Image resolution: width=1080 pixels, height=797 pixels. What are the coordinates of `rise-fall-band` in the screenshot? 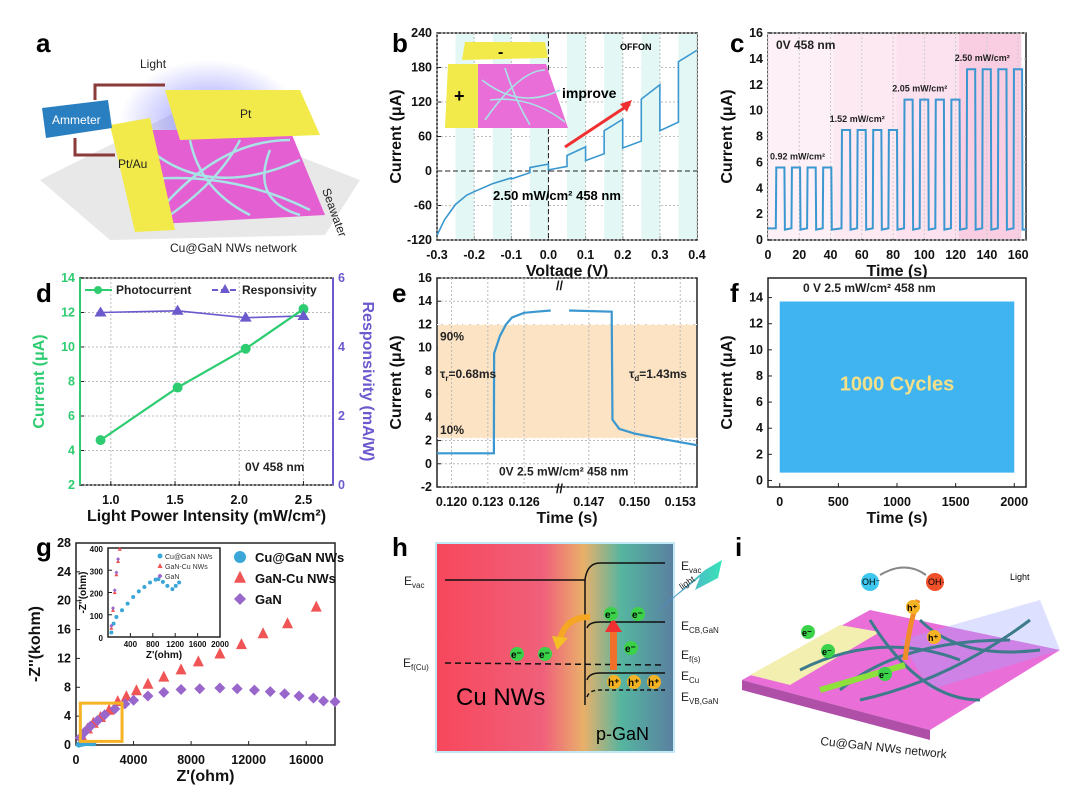 It's located at (567, 381).